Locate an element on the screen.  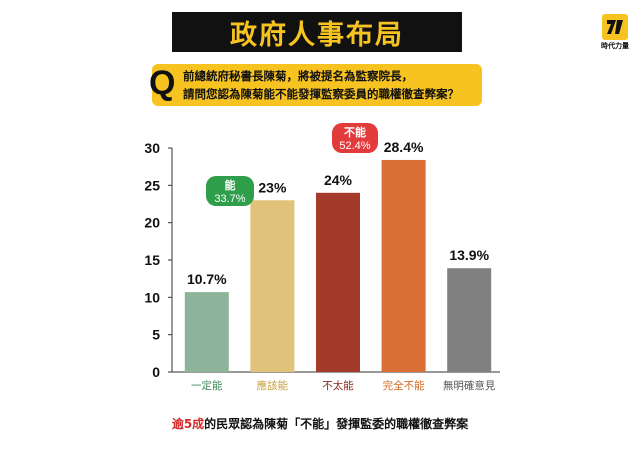
footnote: 逾5成的民眾認為陳菊「不能」發揮監委的職權徹查弊案 is located at coordinates (320, 423).